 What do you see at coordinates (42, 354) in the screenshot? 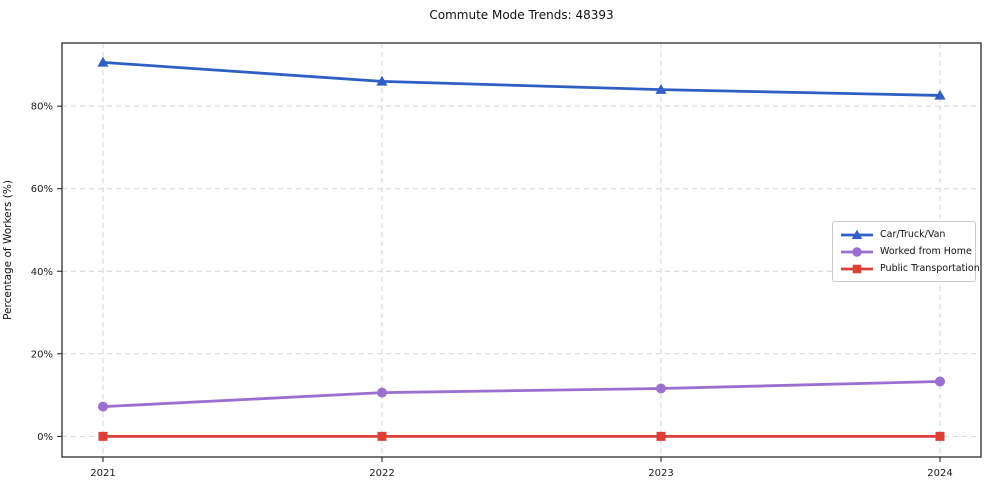
I see `y-tick-label: 20%` at bounding box center [42, 354].